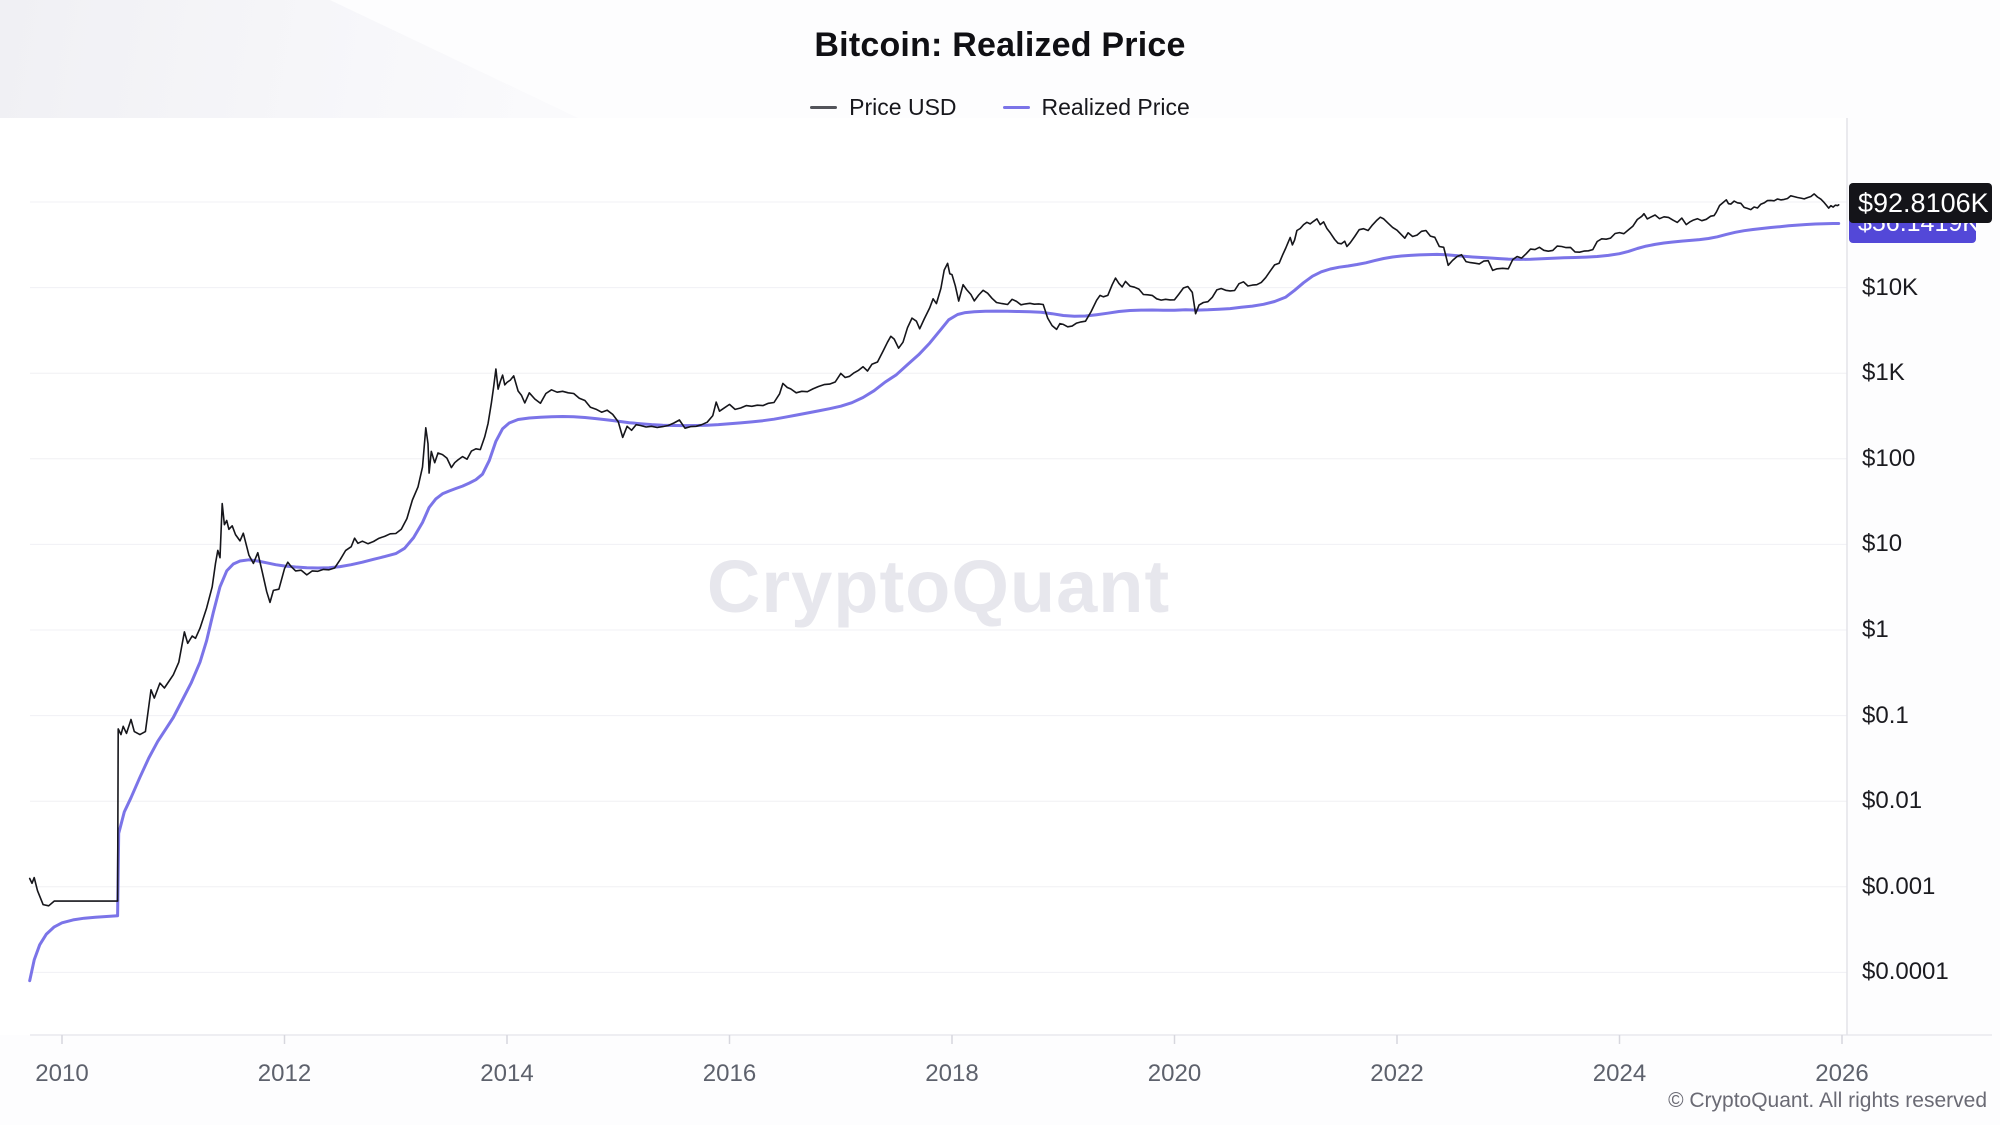  What do you see at coordinates (824, 107) in the screenshot?
I see `price-usd-legend-dash-icon` at bounding box center [824, 107].